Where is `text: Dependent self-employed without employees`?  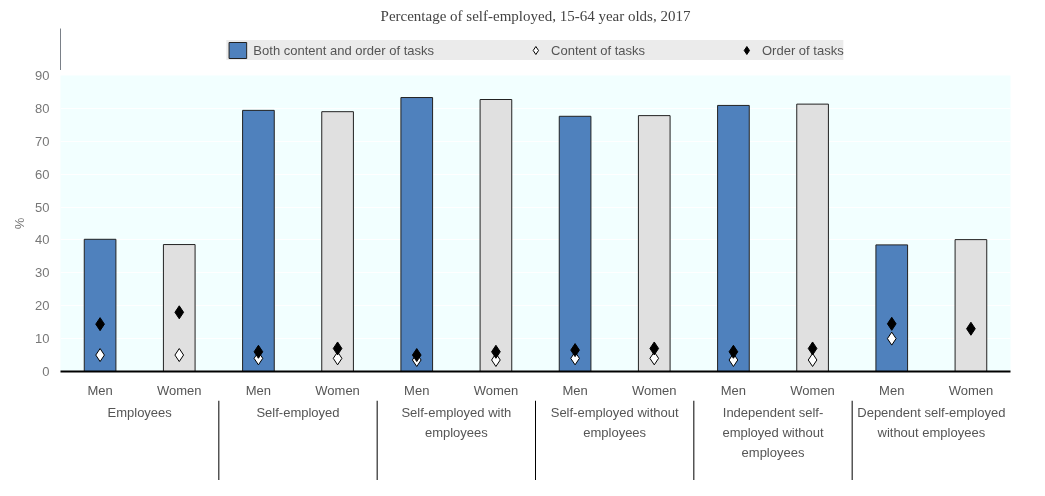 text: Dependent self-employed without employees is located at coordinates (931, 422).